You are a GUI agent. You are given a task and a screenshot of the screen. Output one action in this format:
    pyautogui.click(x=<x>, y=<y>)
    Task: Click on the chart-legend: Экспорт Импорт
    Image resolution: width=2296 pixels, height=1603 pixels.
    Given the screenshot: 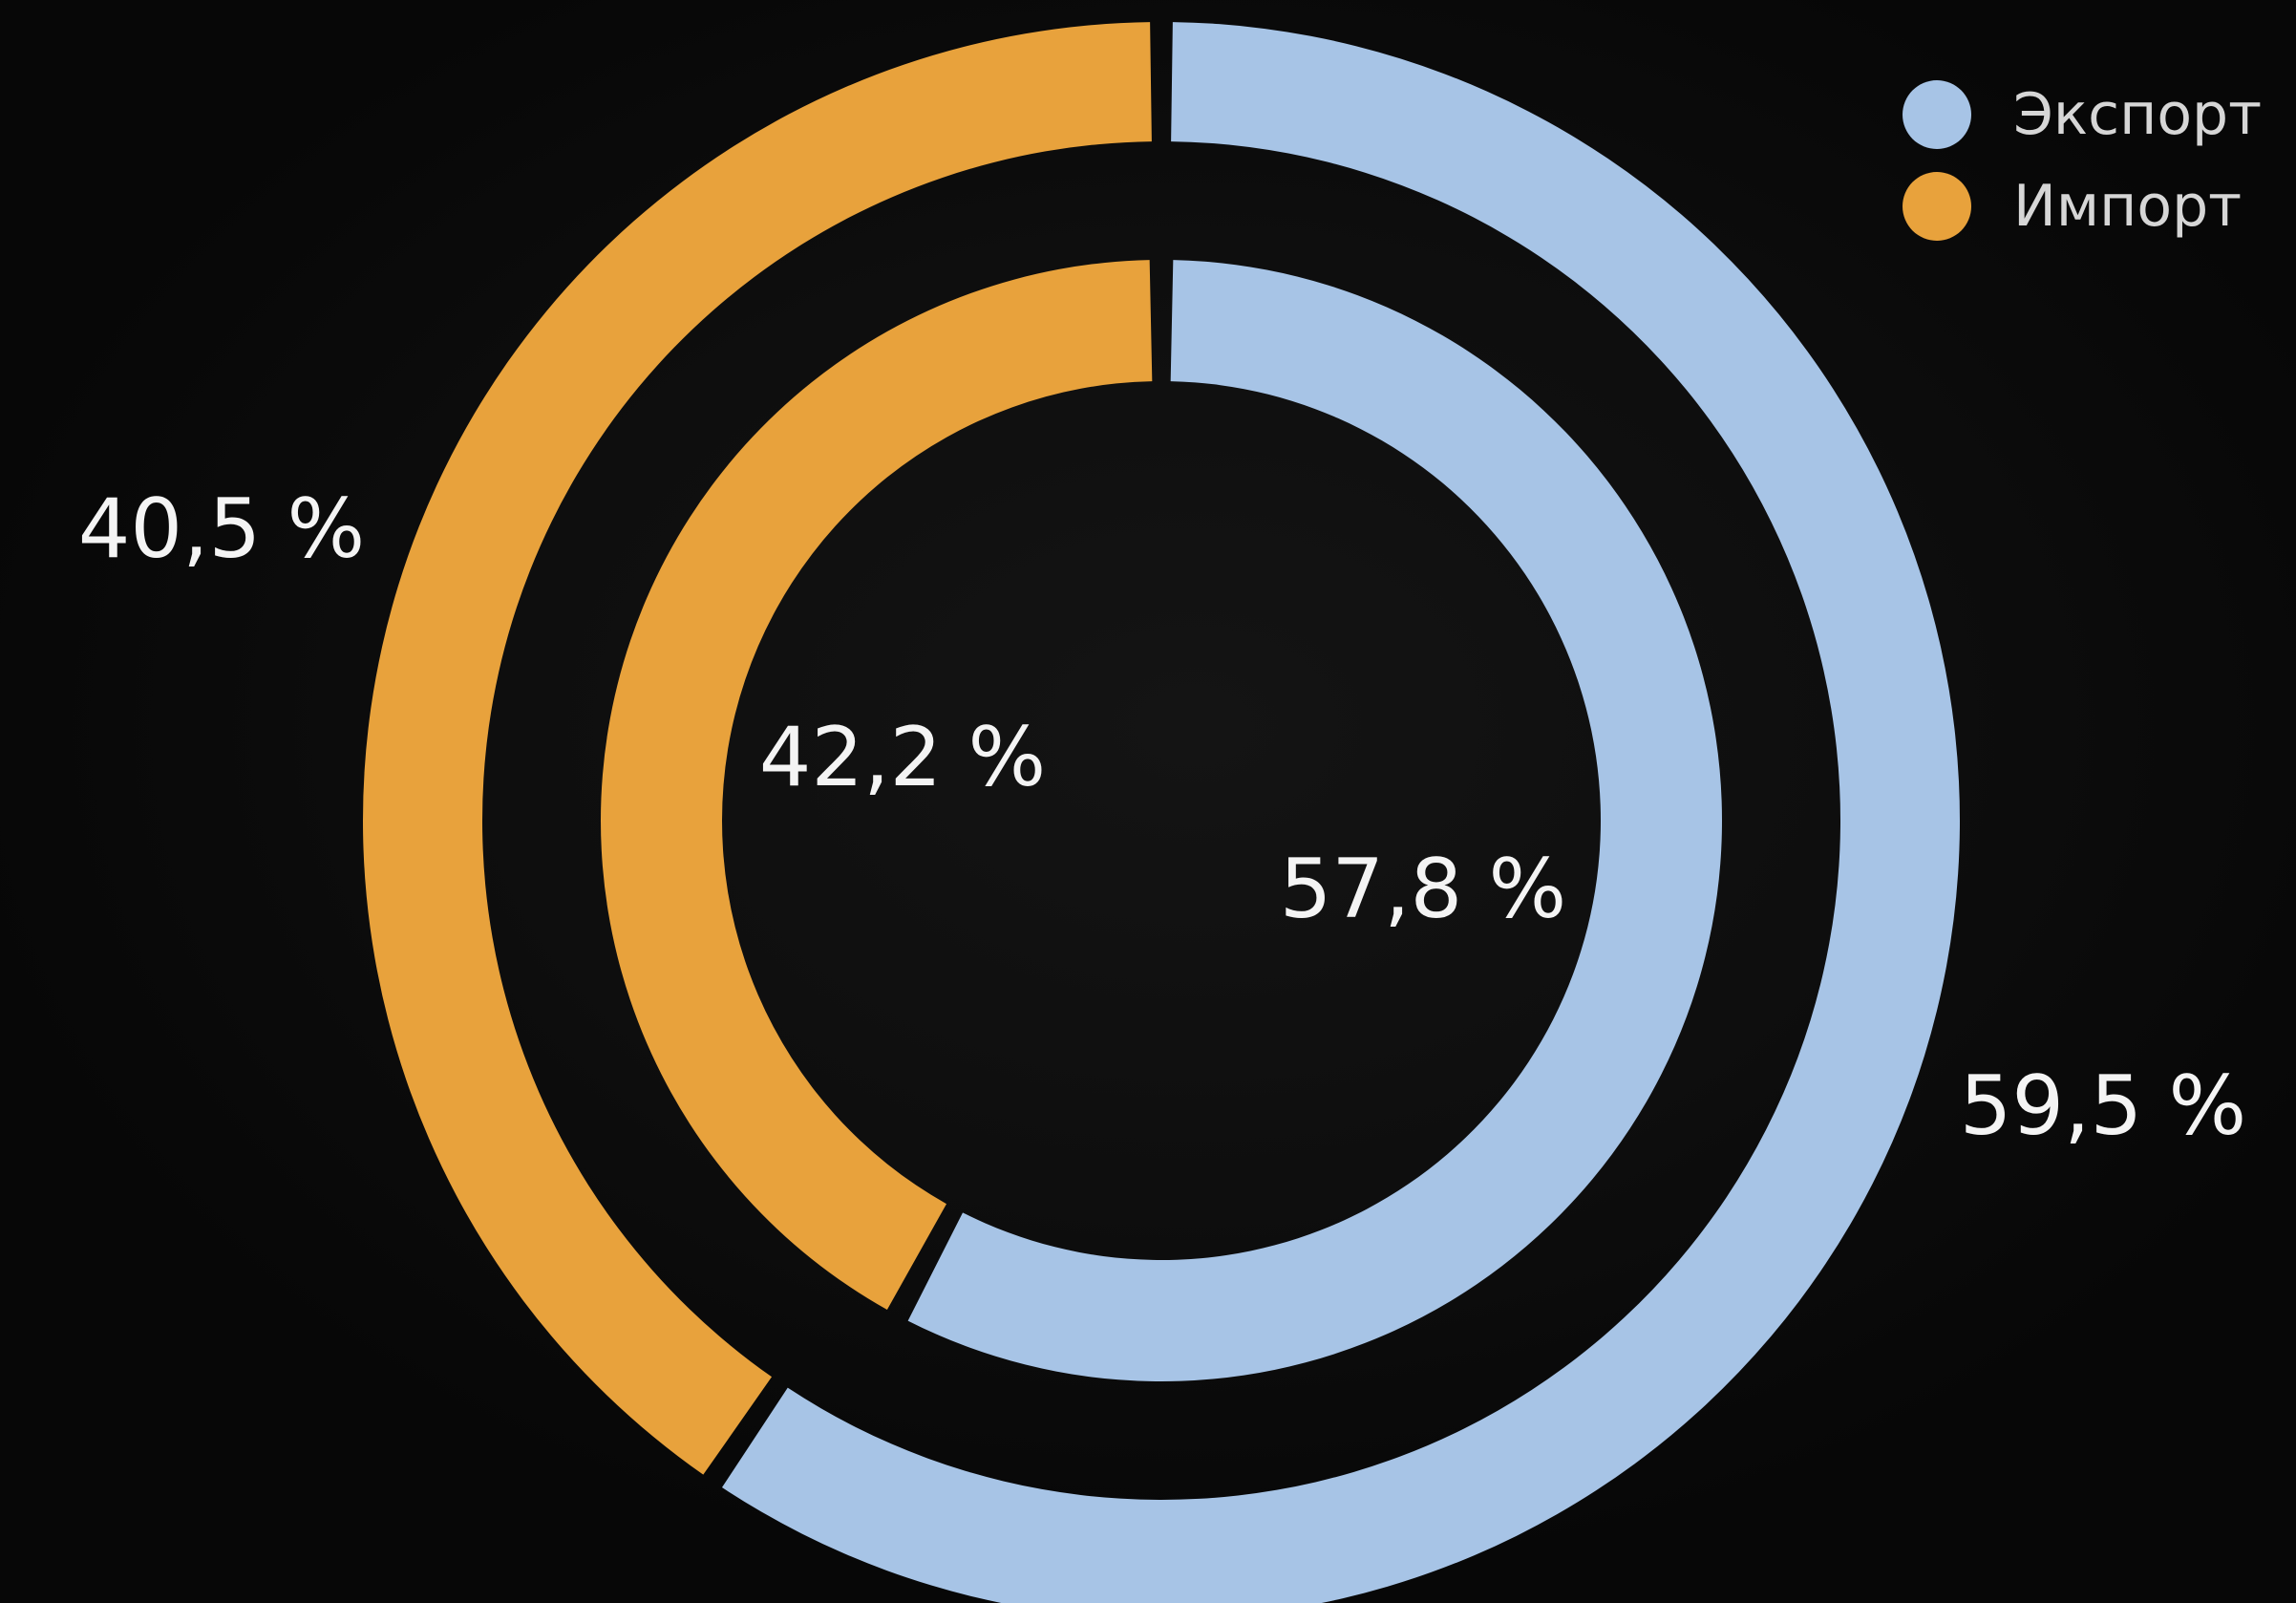 What is the action you would take?
    pyautogui.click(x=2082, y=160)
    